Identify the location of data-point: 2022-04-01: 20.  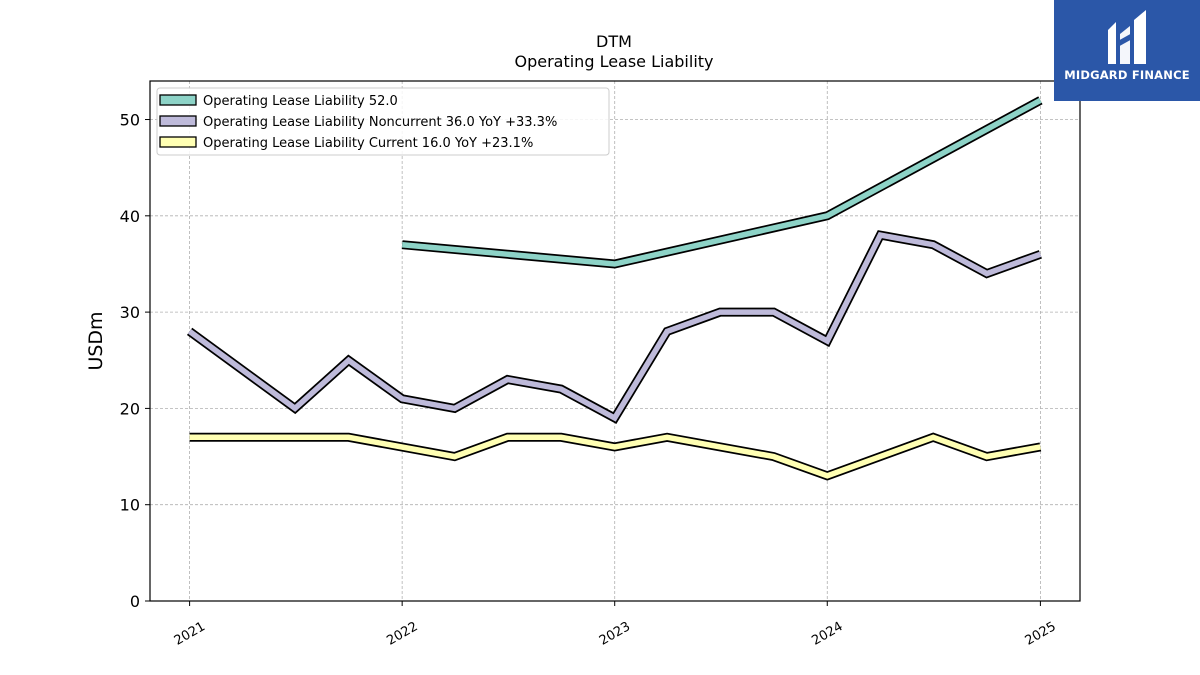
(454, 408).